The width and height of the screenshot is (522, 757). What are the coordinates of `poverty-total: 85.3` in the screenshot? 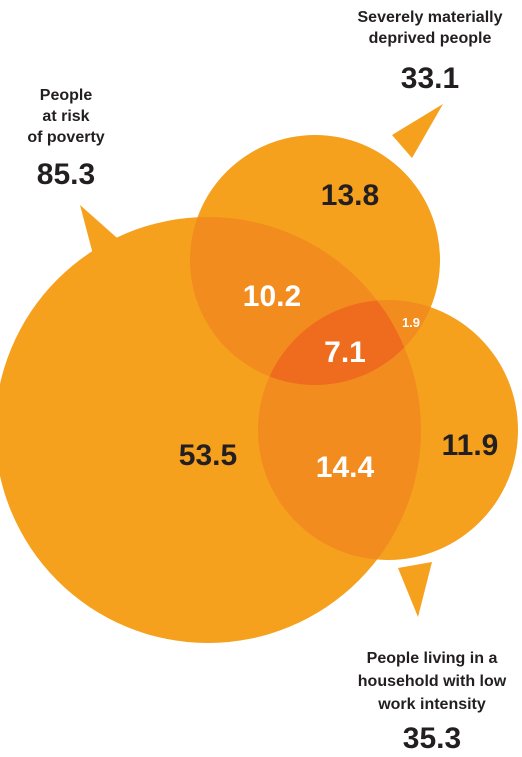 It's located at (66, 174).